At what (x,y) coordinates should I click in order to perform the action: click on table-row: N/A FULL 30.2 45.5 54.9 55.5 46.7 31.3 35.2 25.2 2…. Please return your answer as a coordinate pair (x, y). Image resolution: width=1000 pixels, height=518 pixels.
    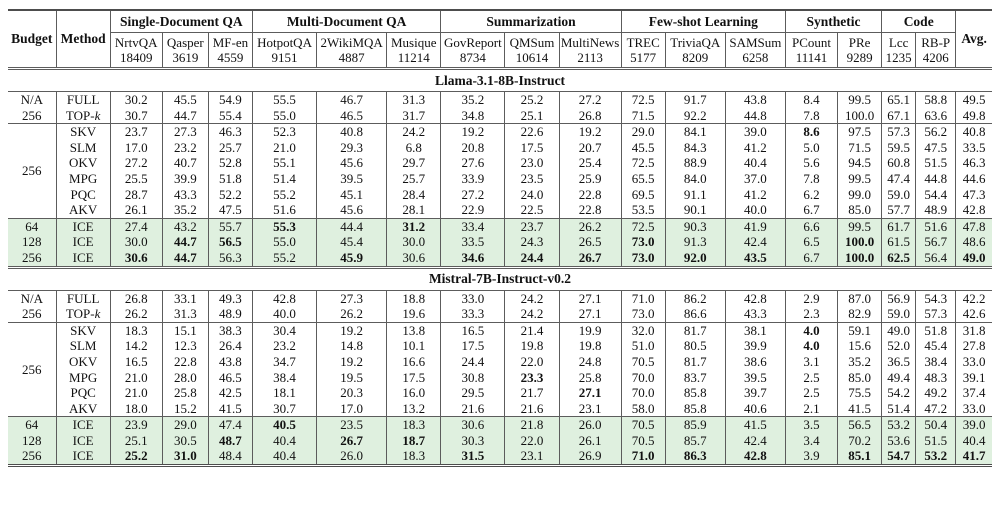
    Looking at the image, I should click on (500, 99).